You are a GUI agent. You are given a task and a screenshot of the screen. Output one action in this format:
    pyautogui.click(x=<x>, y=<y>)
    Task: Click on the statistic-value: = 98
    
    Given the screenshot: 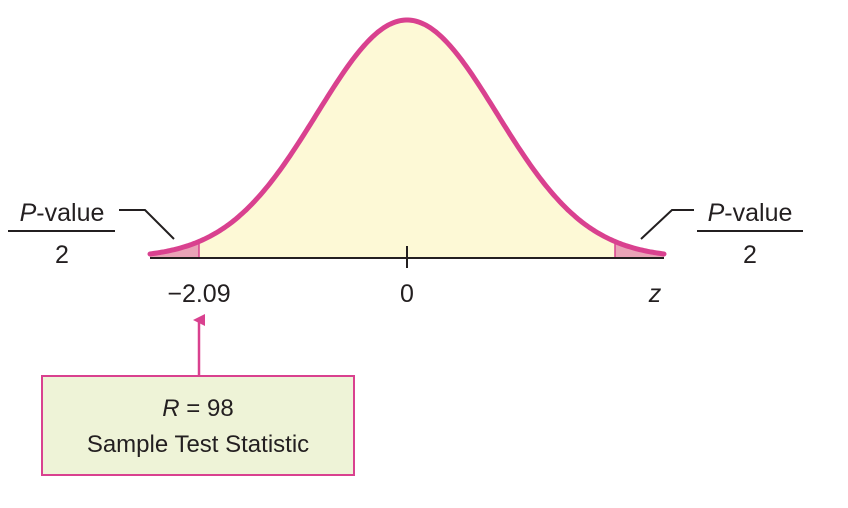 What is the action you would take?
    pyautogui.click(x=207, y=408)
    